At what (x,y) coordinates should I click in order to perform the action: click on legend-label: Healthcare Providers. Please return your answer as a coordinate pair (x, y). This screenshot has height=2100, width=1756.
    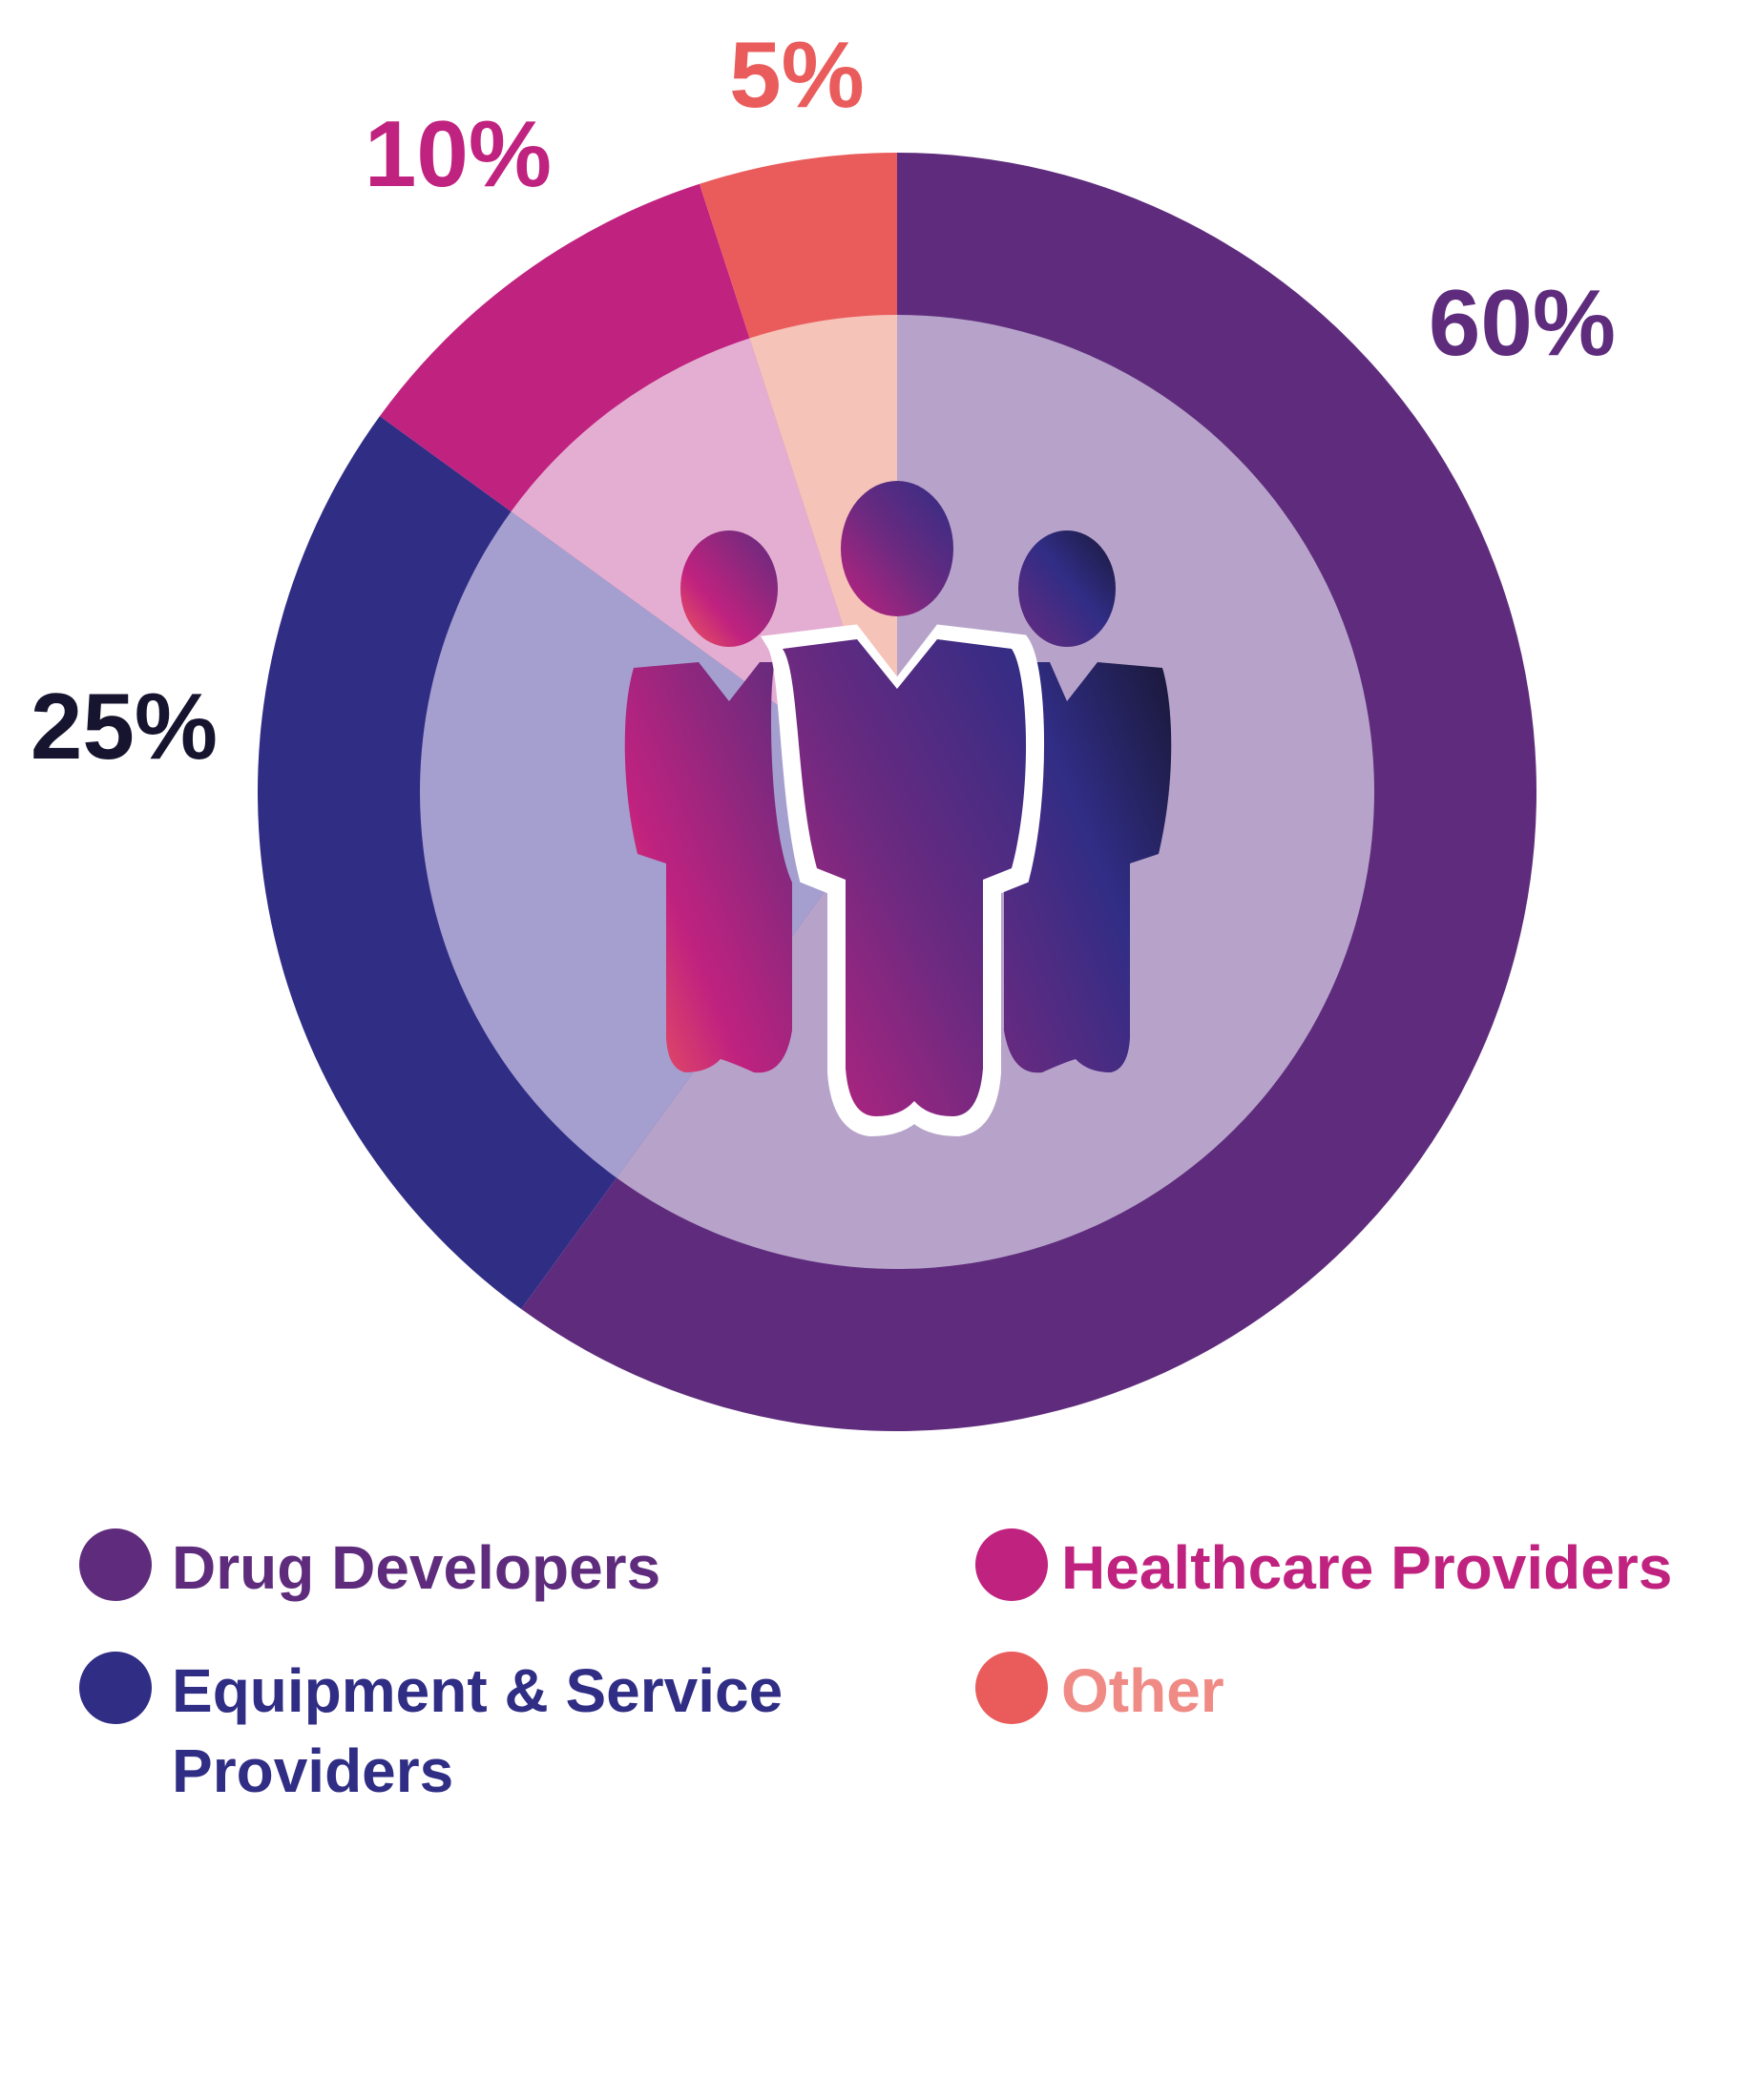
    Looking at the image, I should click on (1366, 1568).